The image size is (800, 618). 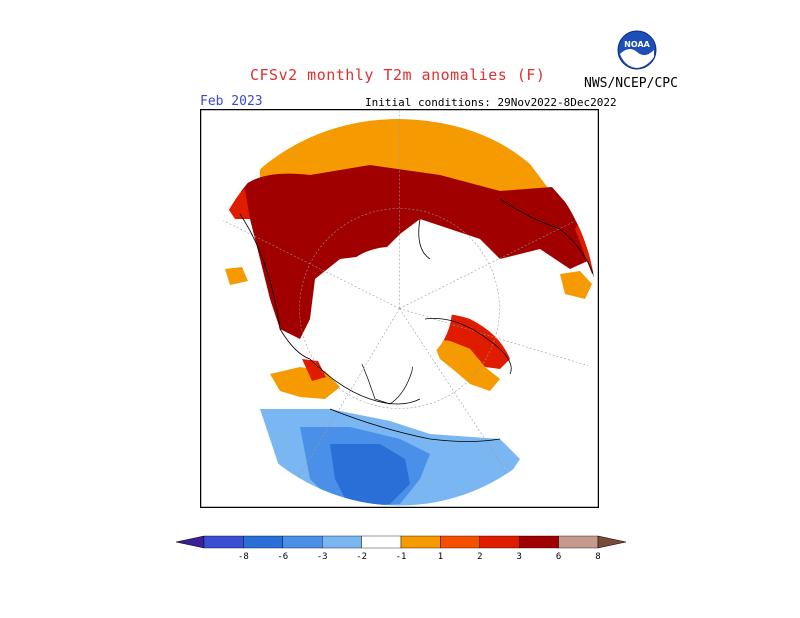 What do you see at coordinates (612, 542) in the screenshot?
I see `colorbar-arrow-high` at bounding box center [612, 542].